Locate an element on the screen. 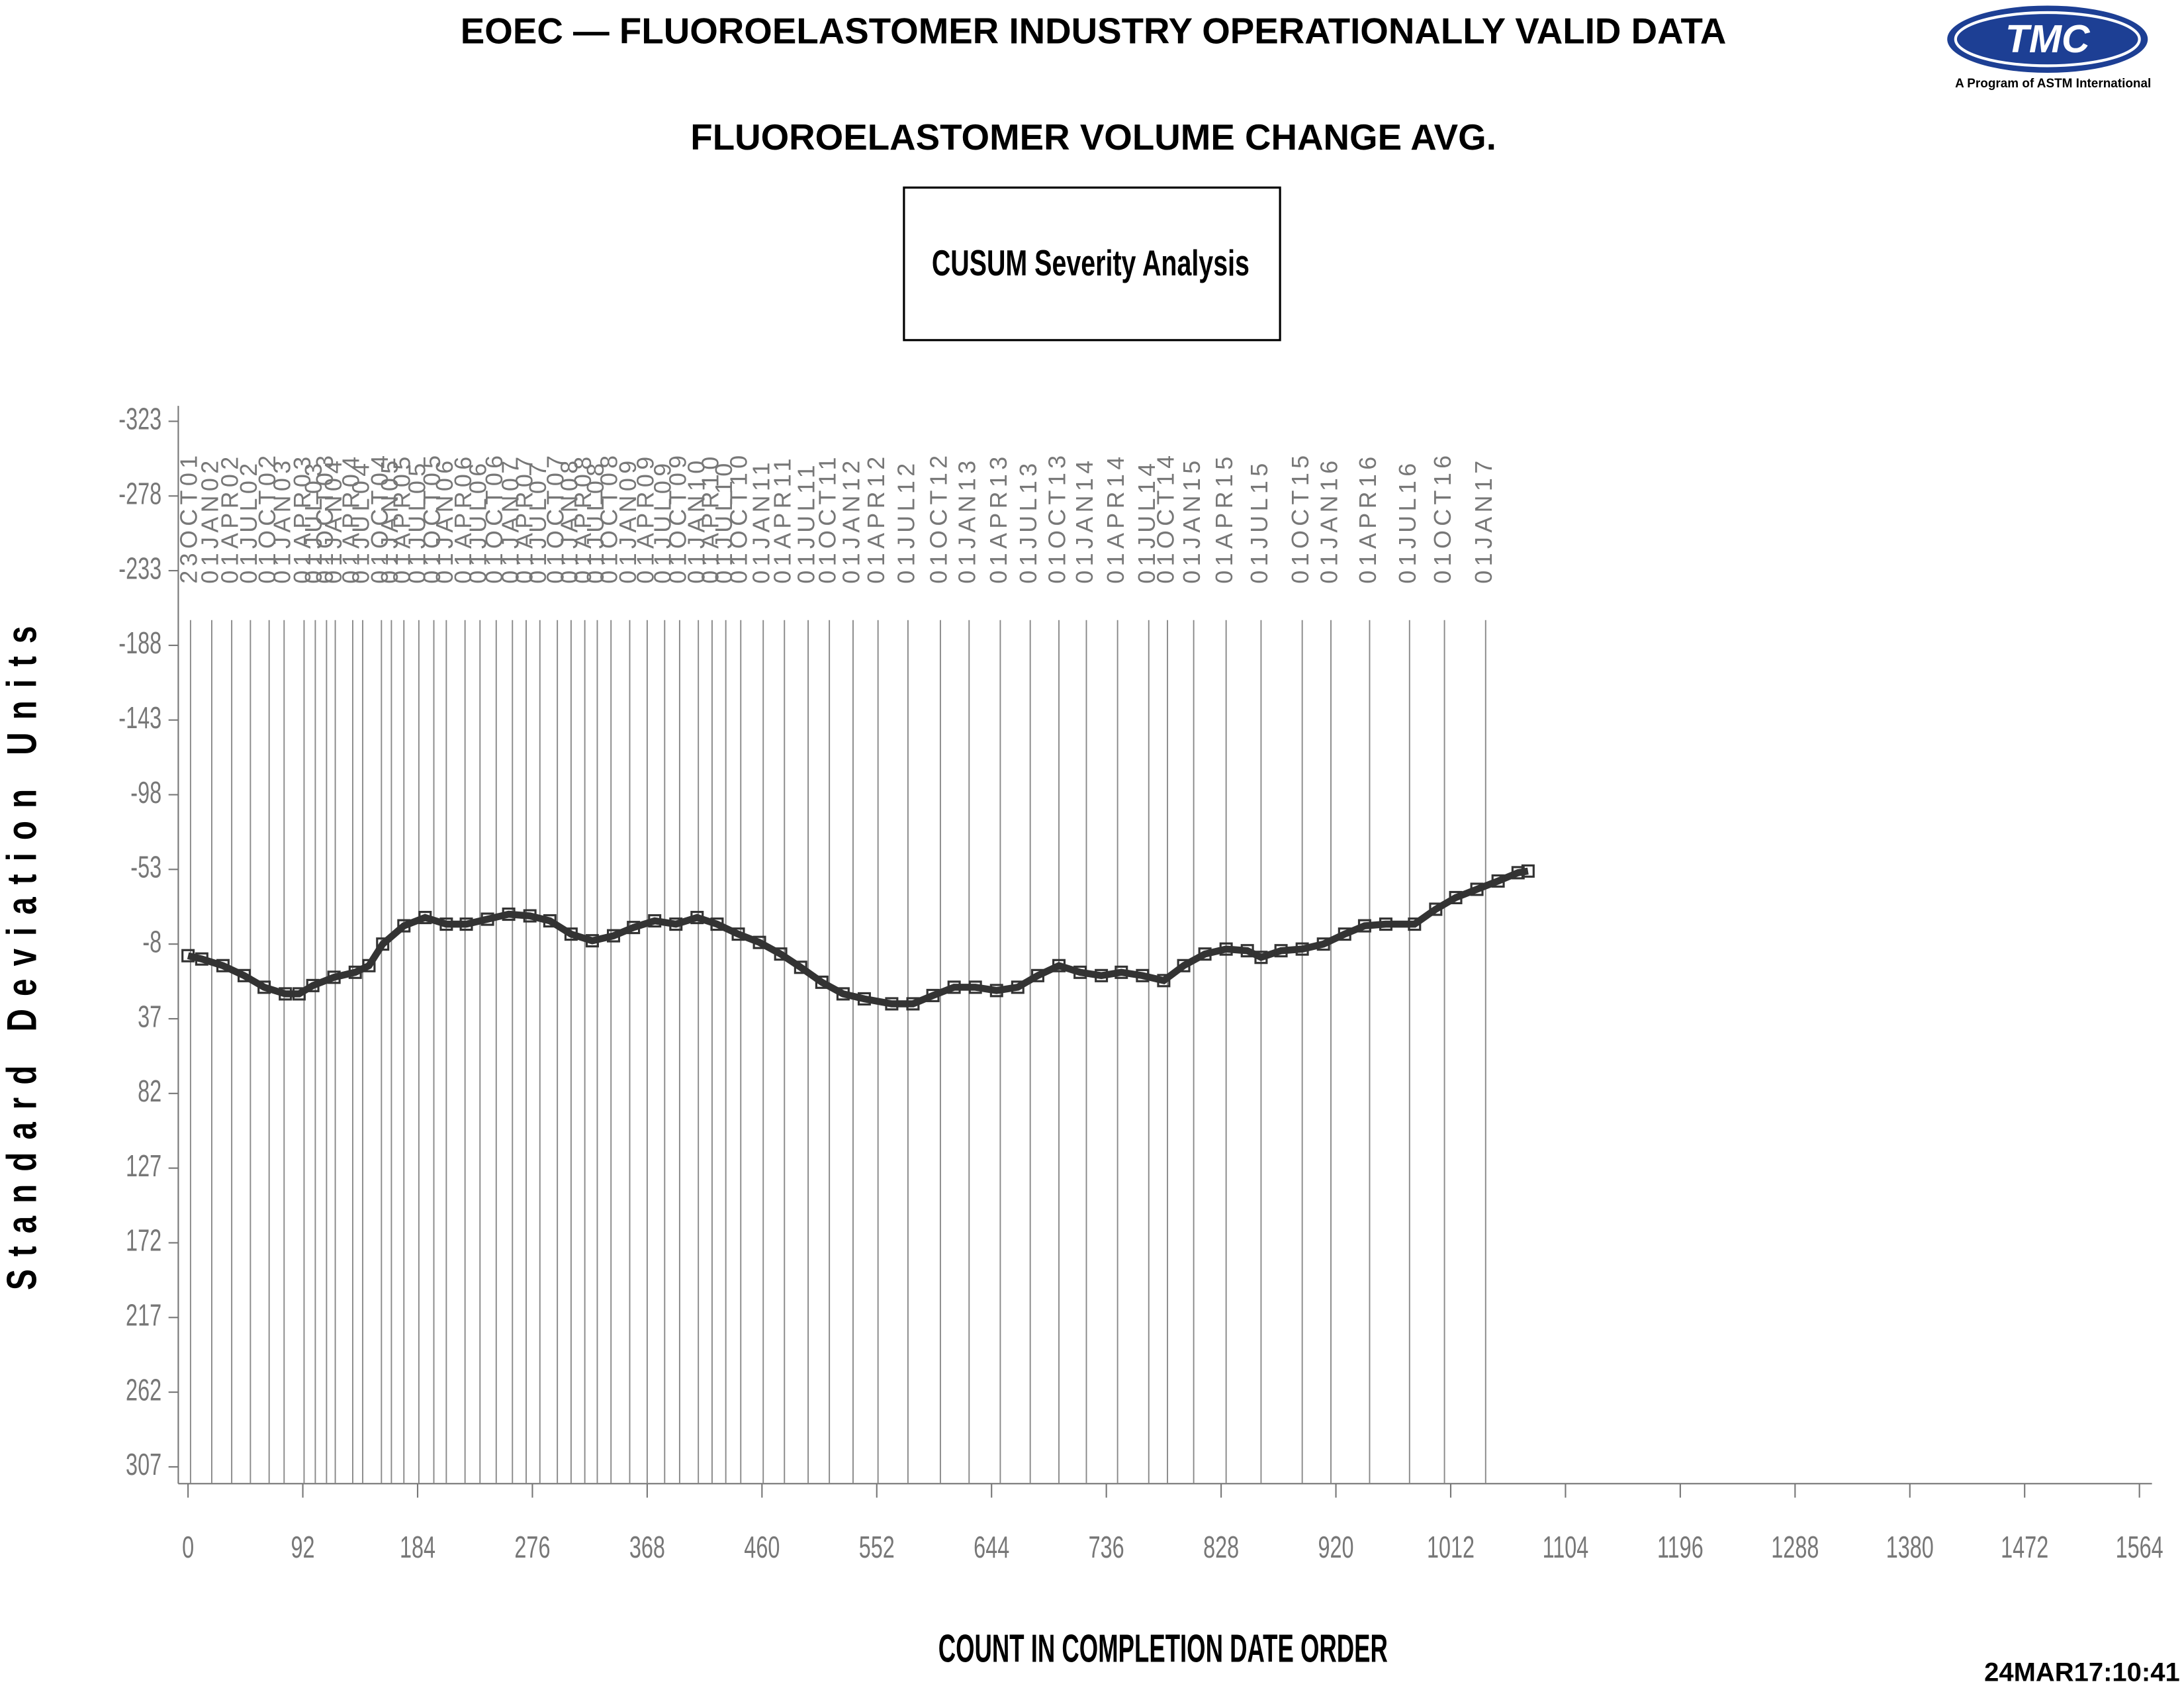 The width and height of the screenshot is (2184, 1688). y-tick-label: -8 is located at coordinates (151, 942).